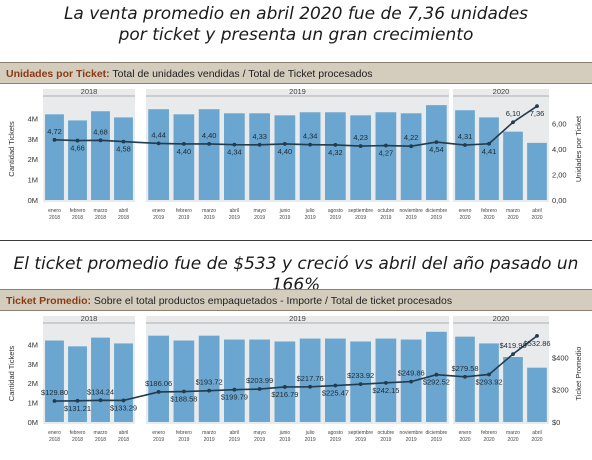 Image resolution: width=592 pixels, height=460 pixels. What do you see at coordinates (33, 180) in the screenshot?
I see `left-tick-label: 1M` at bounding box center [33, 180].